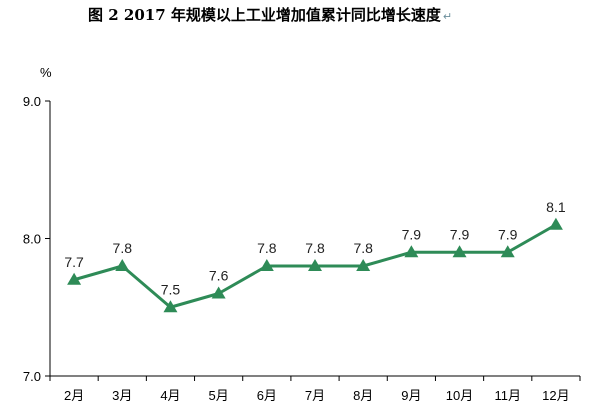  Describe the element at coordinates (219, 395) in the screenshot. I see `x-tick-label: 5月` at that location.